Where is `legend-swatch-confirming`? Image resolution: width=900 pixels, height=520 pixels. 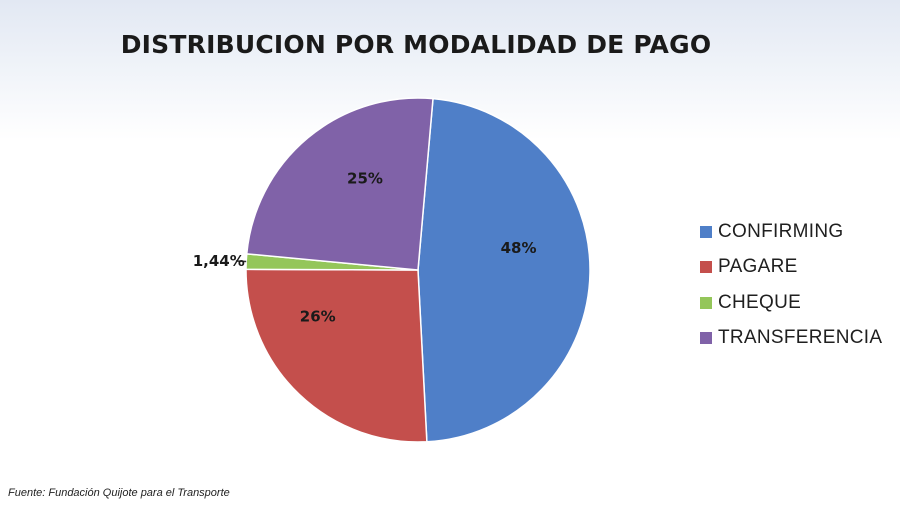
legend-swatch-confirming is located at coordinates (706, 231).